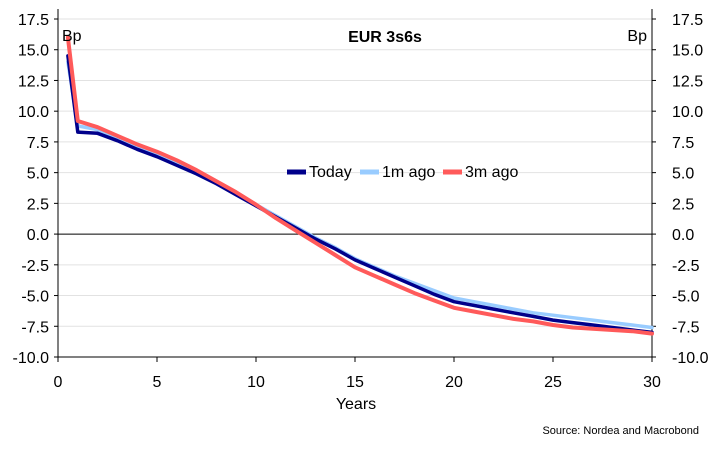  Describe the element at coordinates (356, 404) in the screenshot. I see `x-axis-label: Years` at that location.